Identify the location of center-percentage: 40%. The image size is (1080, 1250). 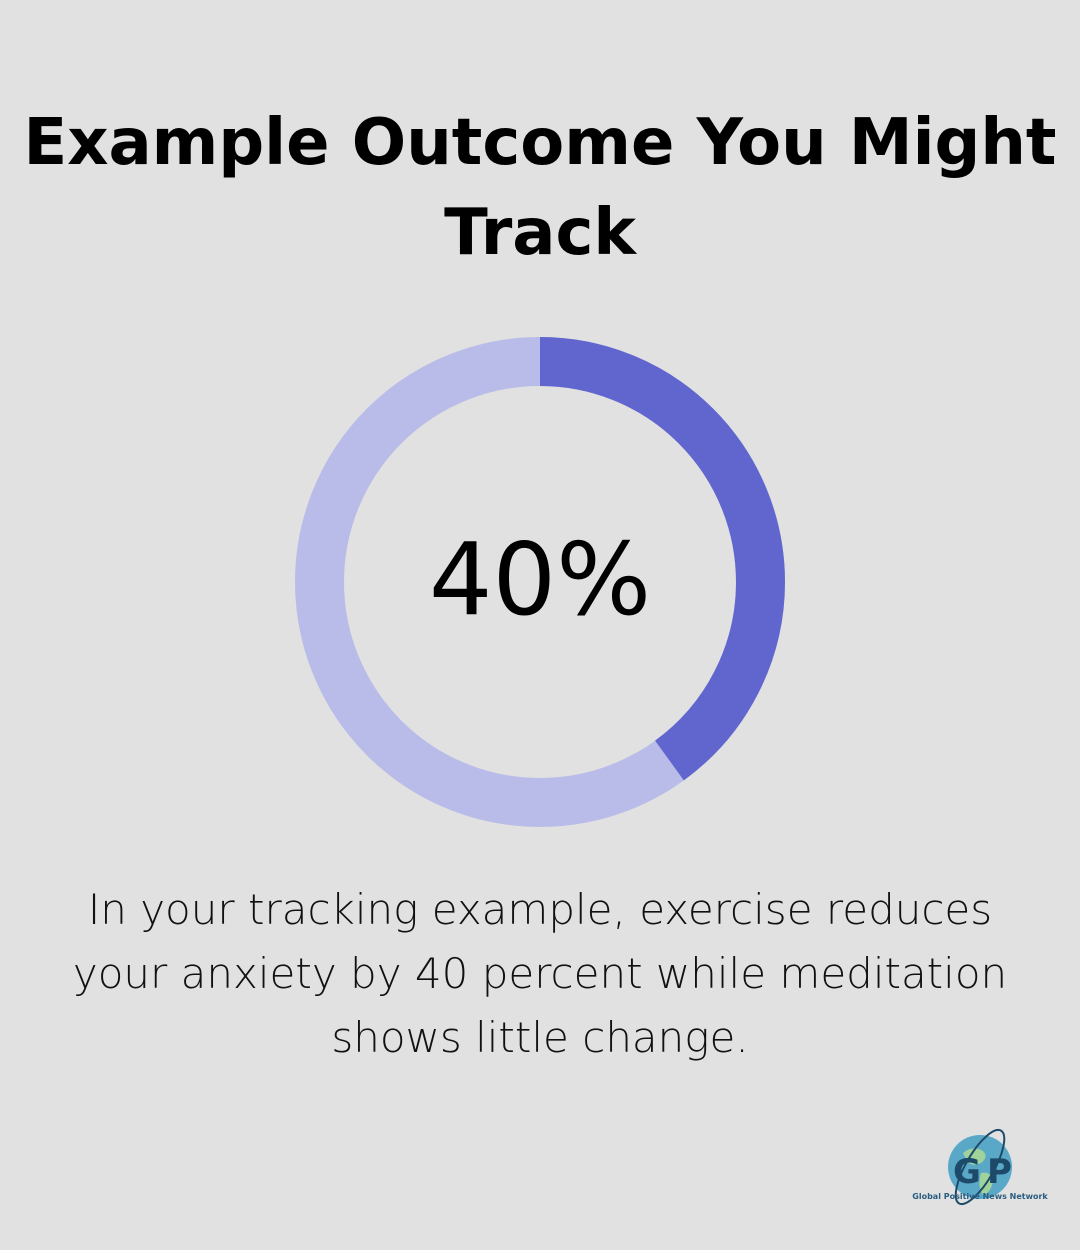
(540, 579).